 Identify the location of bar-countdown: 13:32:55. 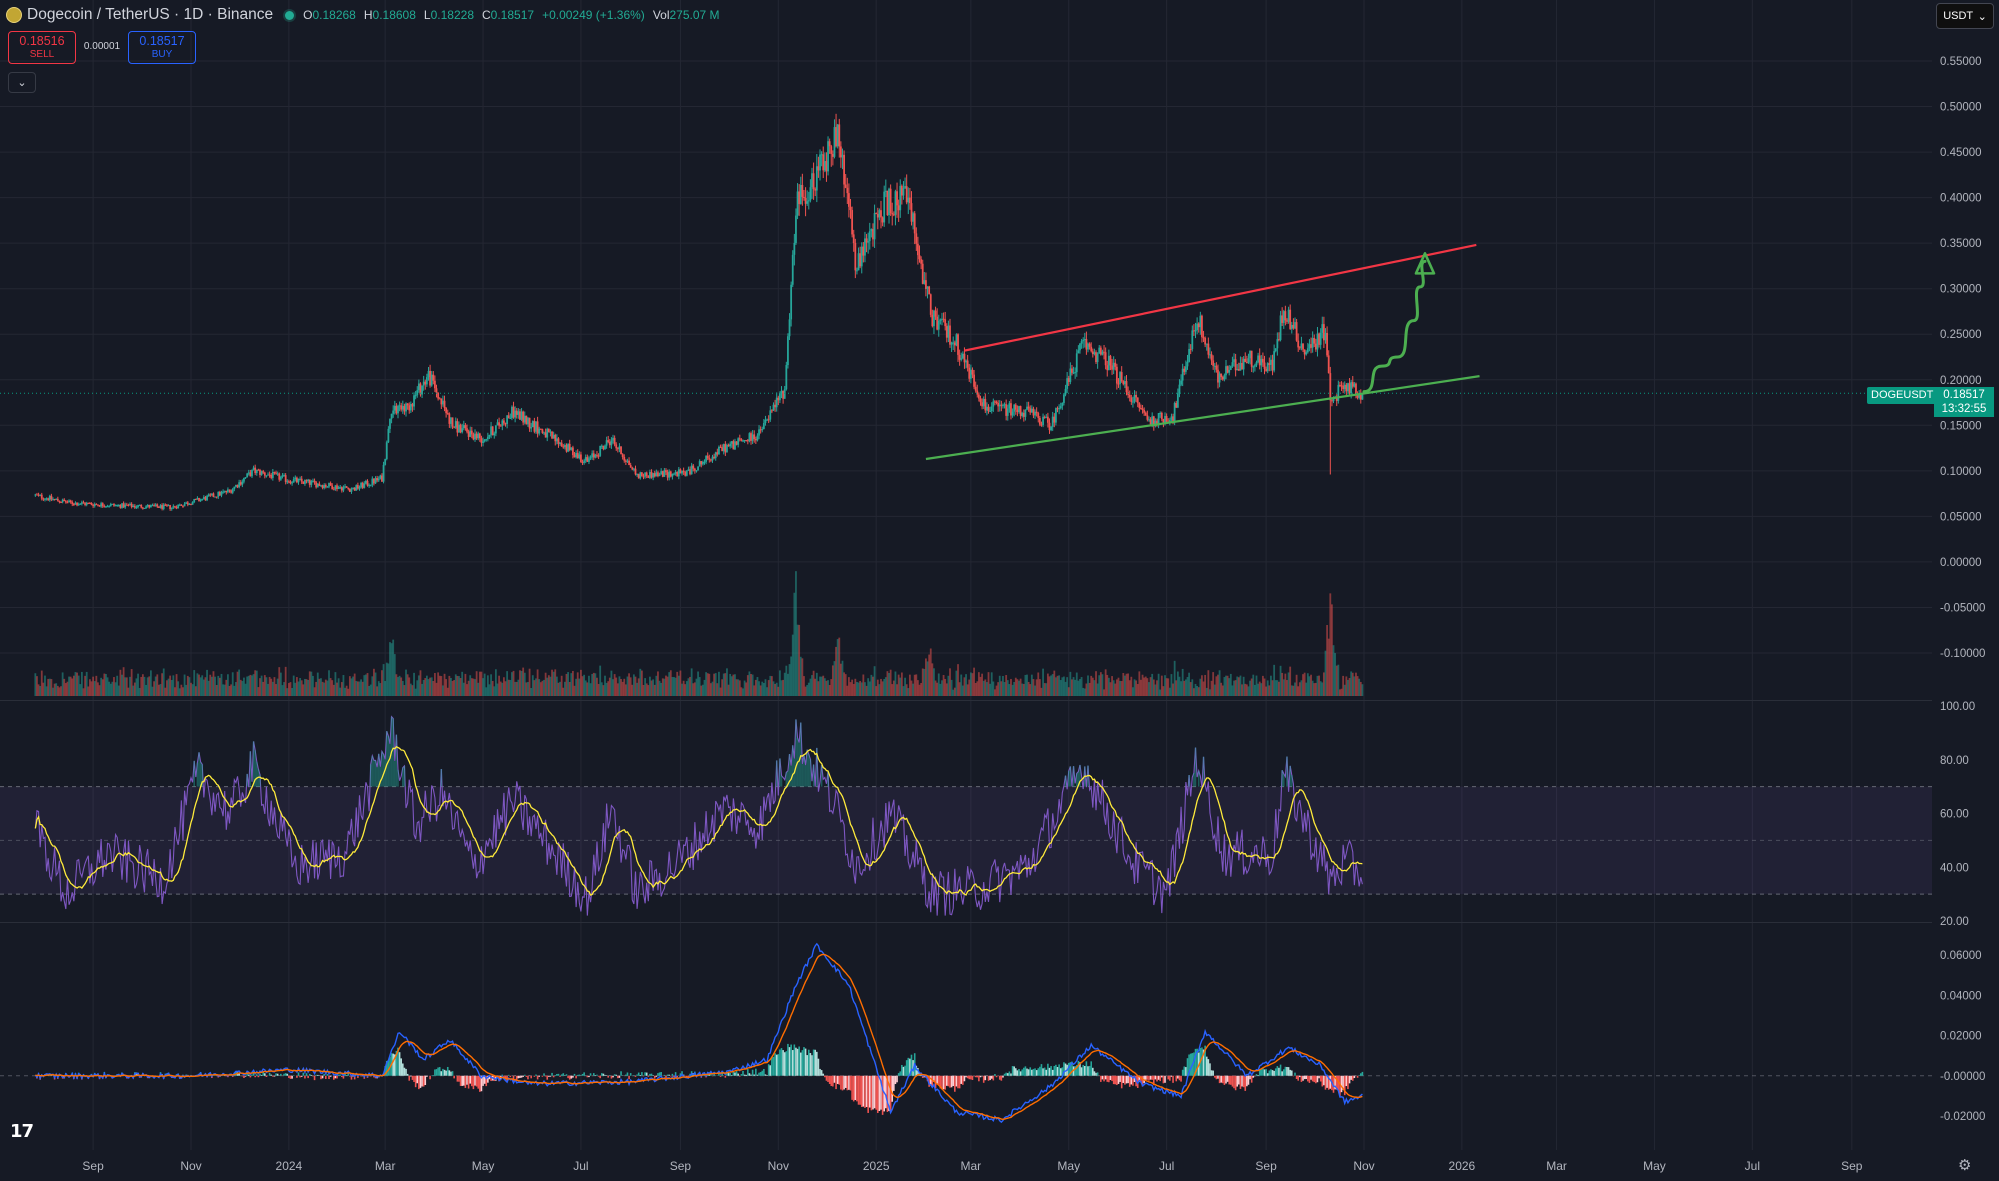
(1964, 409).